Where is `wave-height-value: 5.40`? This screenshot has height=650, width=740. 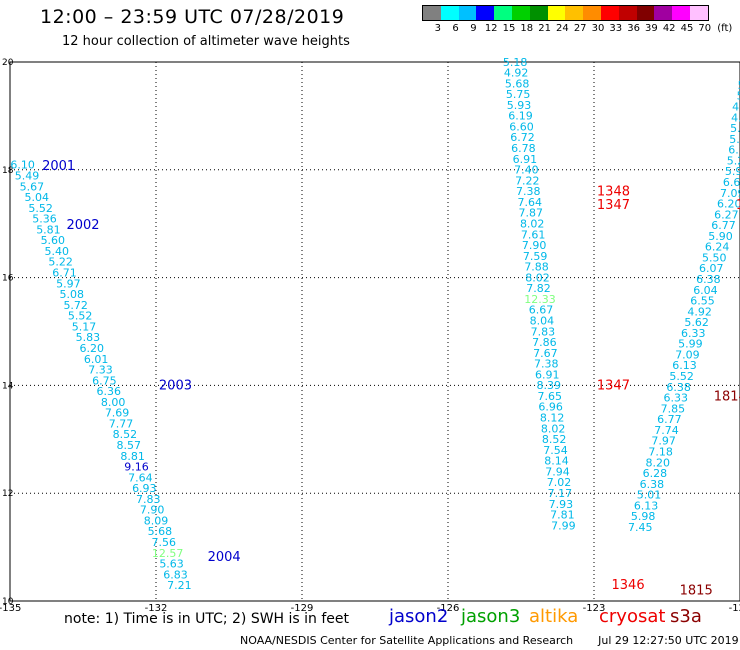 wave-height-value: 5.40 is located at coordinates (56, 251).